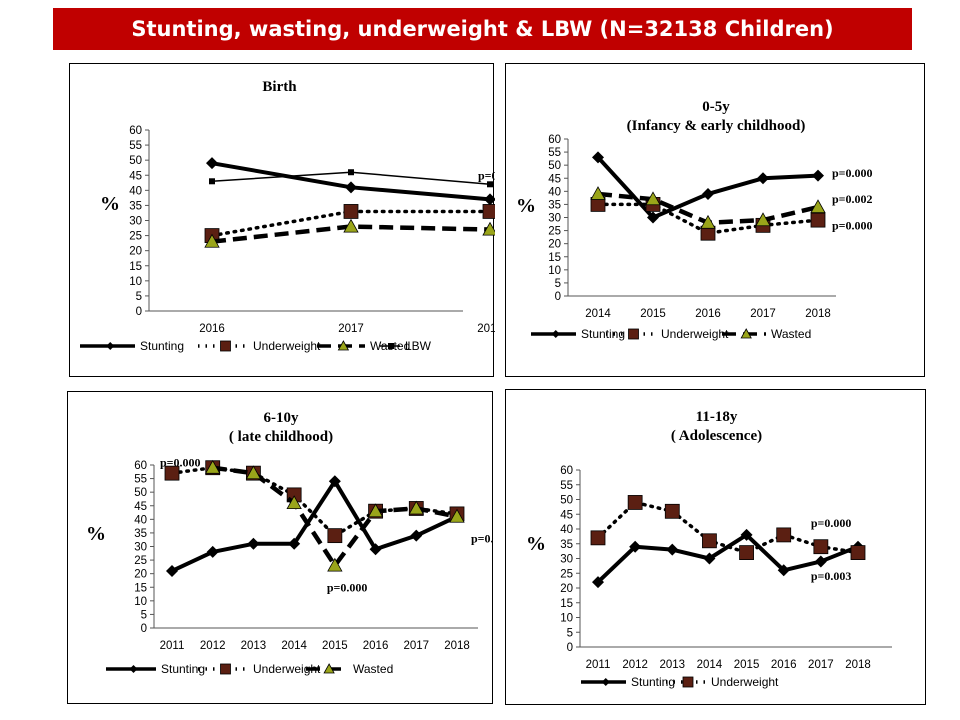 Image resolution: width=960 pixels, height=720 pixels. I want to click on series-lbw, so click(351, 178).